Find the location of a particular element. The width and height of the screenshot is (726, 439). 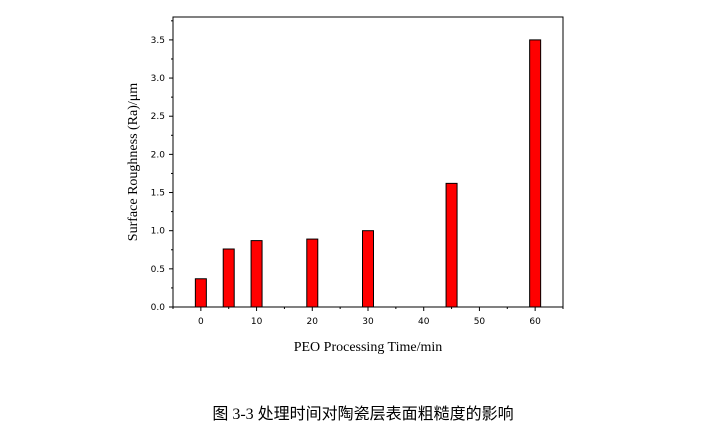

x-axis-label: PEO Processing Time/min is located at coordinates (368, 347).